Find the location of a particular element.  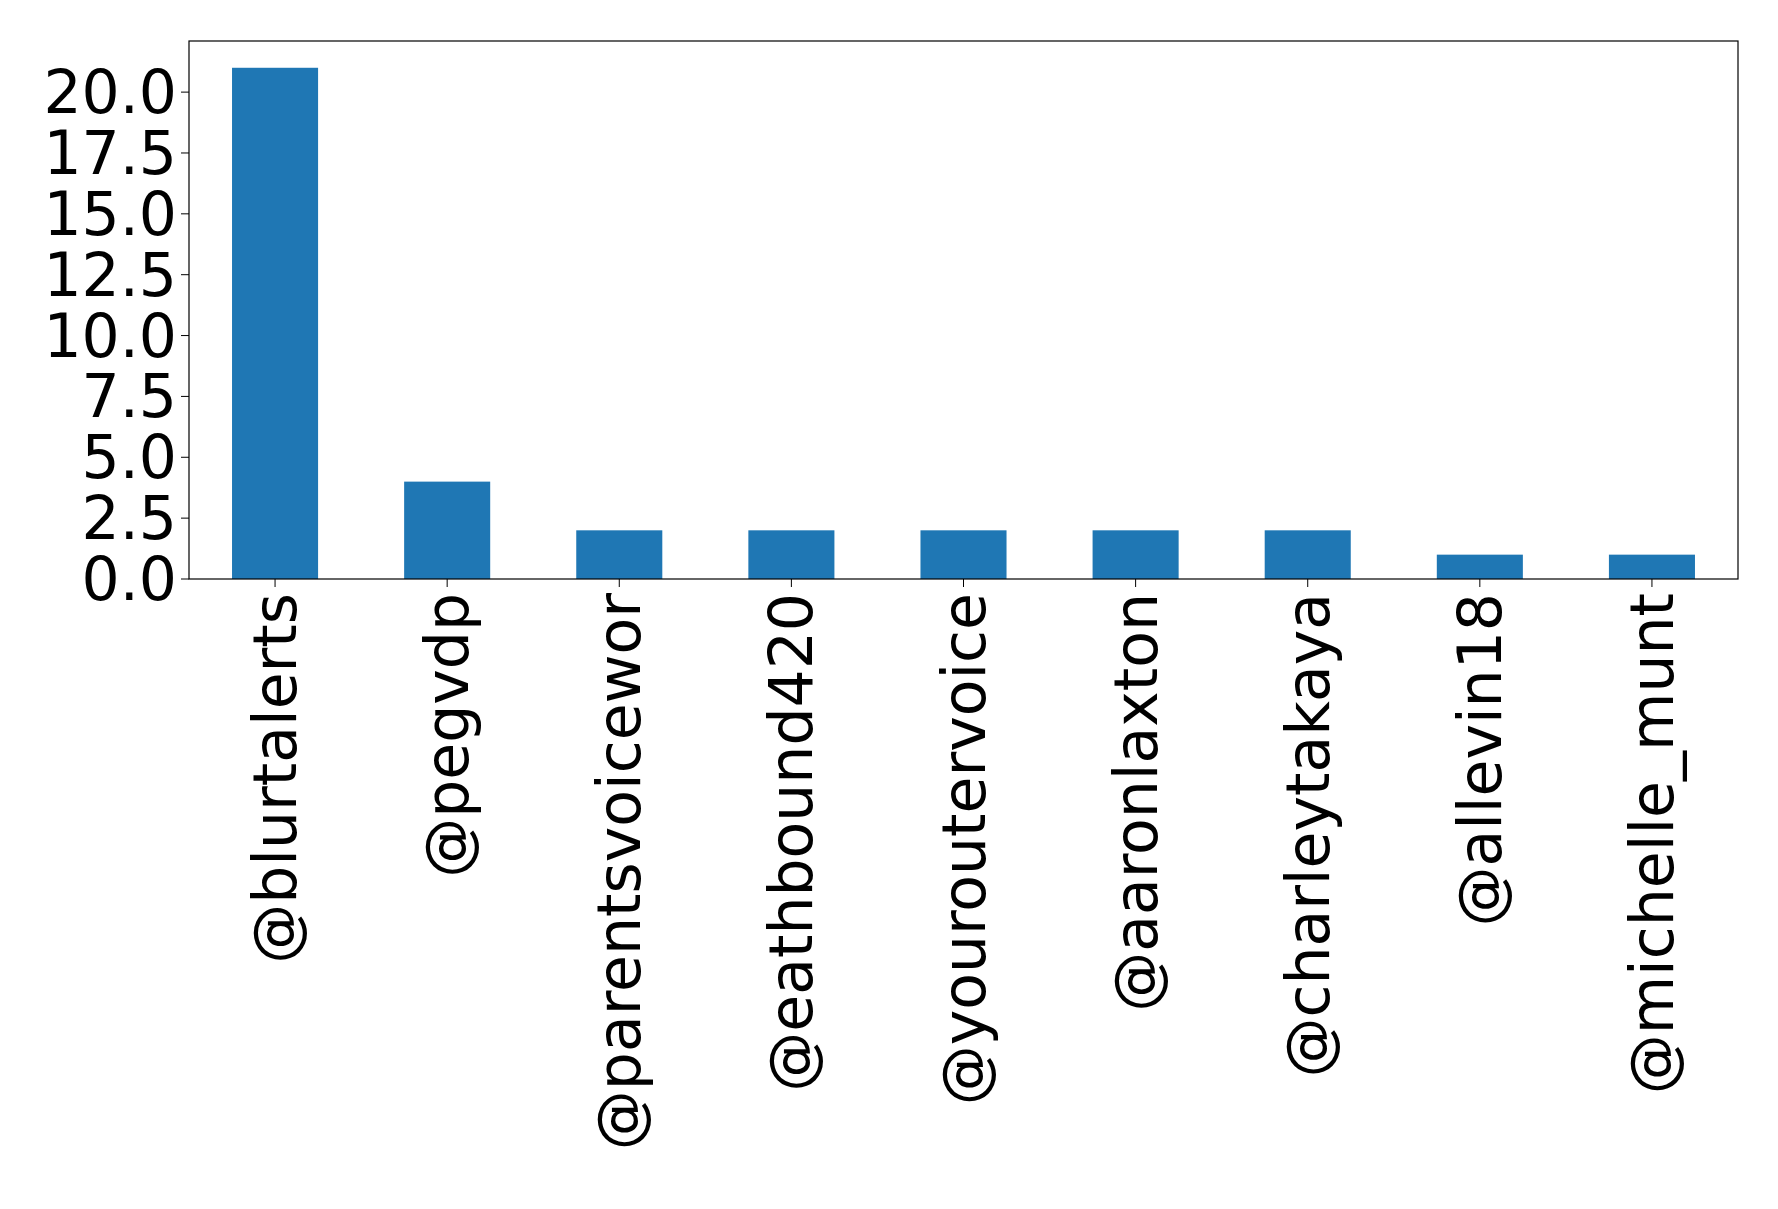

x-tick-label: @michelle_munt is located at coordinates (1651, 844).